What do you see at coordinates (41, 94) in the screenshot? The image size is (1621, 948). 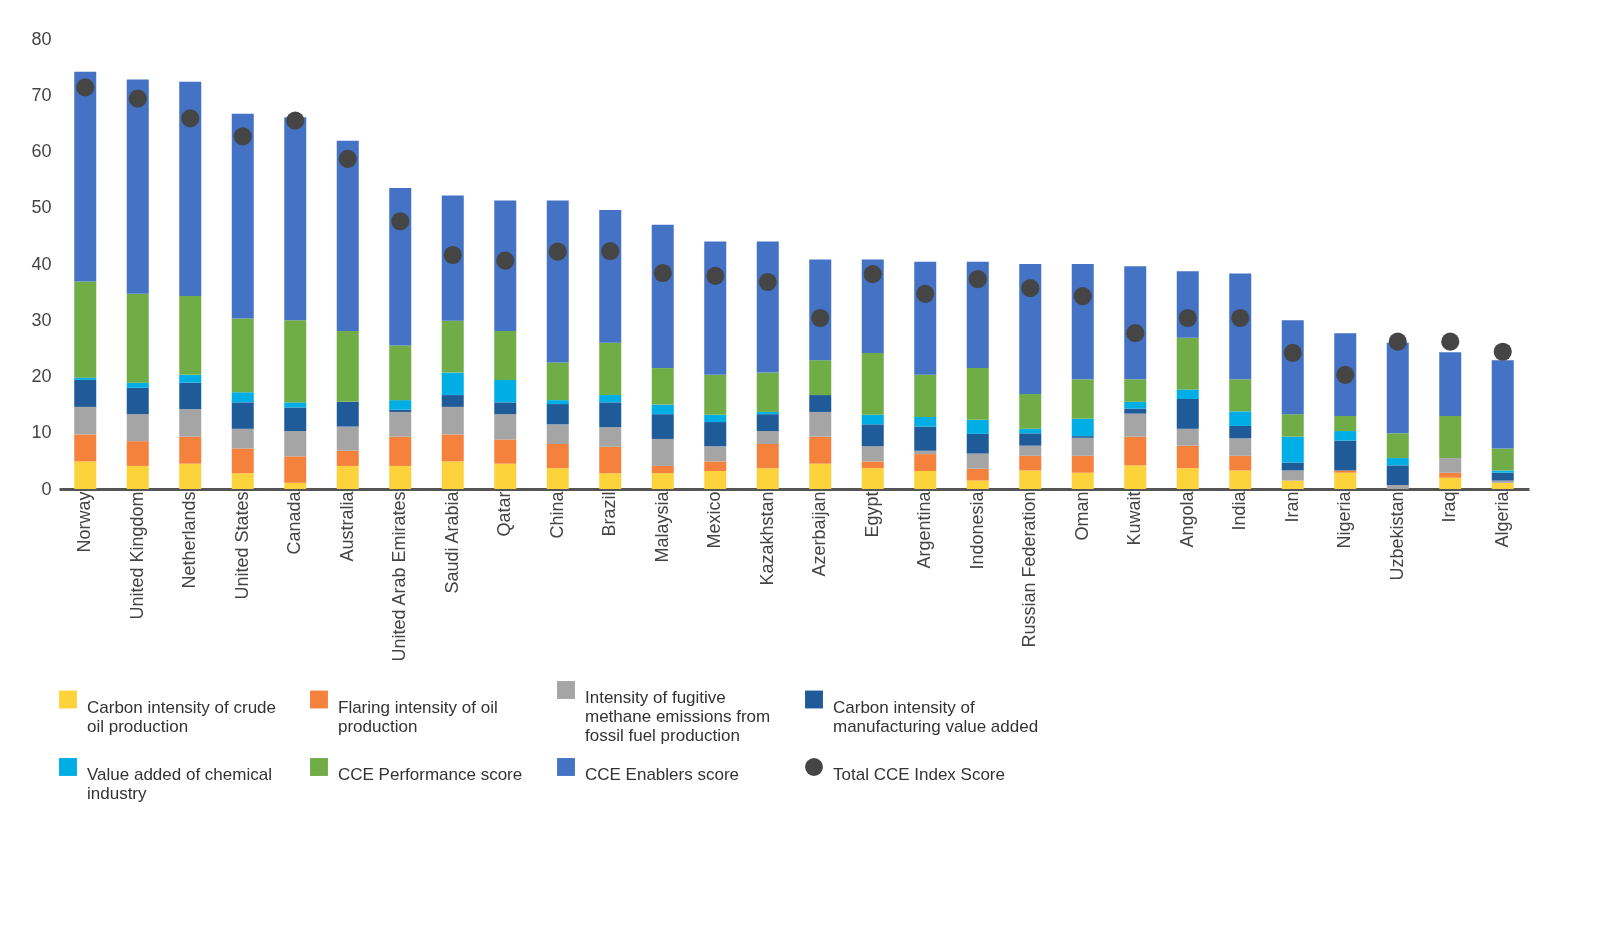 I see `y-tick-label: 70` at bounding box center [41, 94].